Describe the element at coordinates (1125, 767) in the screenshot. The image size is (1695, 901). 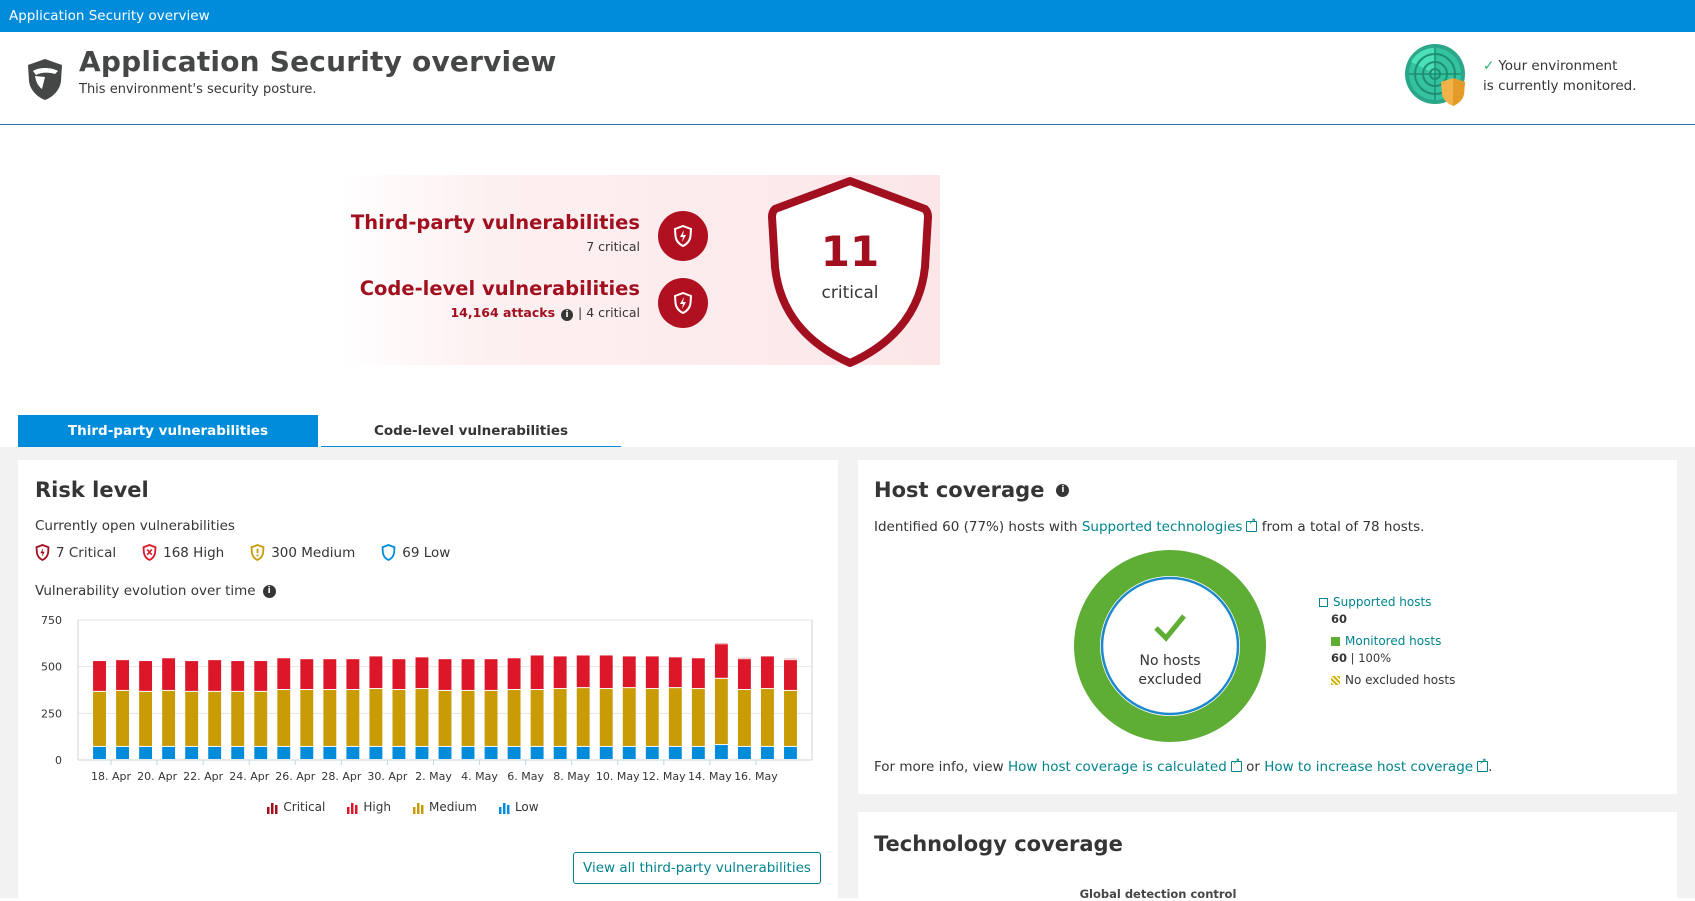
I see `how-coverage-calculated-link: How host coverage is calculated` at that location.